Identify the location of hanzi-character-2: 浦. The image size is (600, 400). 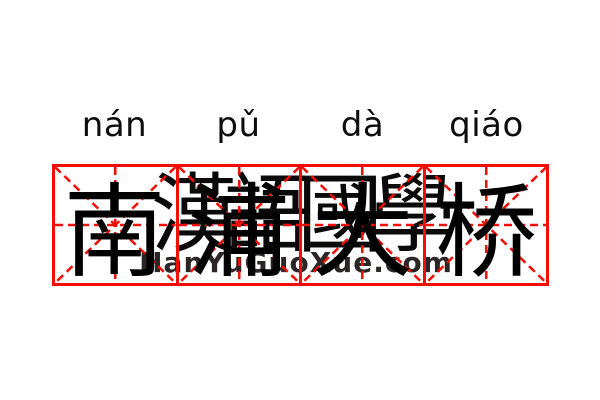
(238, 234).